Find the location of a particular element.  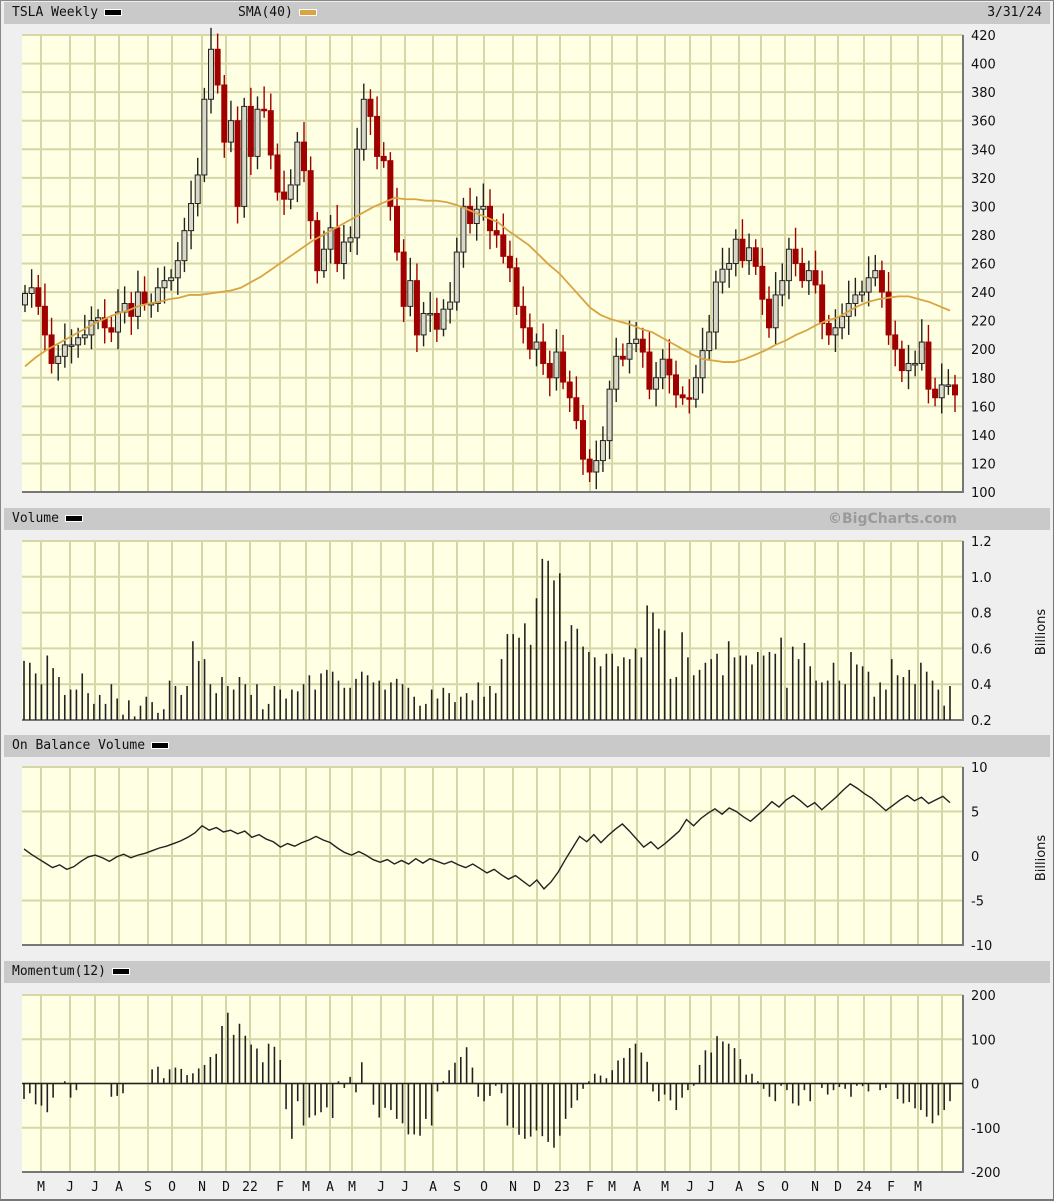

price-y-tick: 200 is located at coordinates (983, 350).